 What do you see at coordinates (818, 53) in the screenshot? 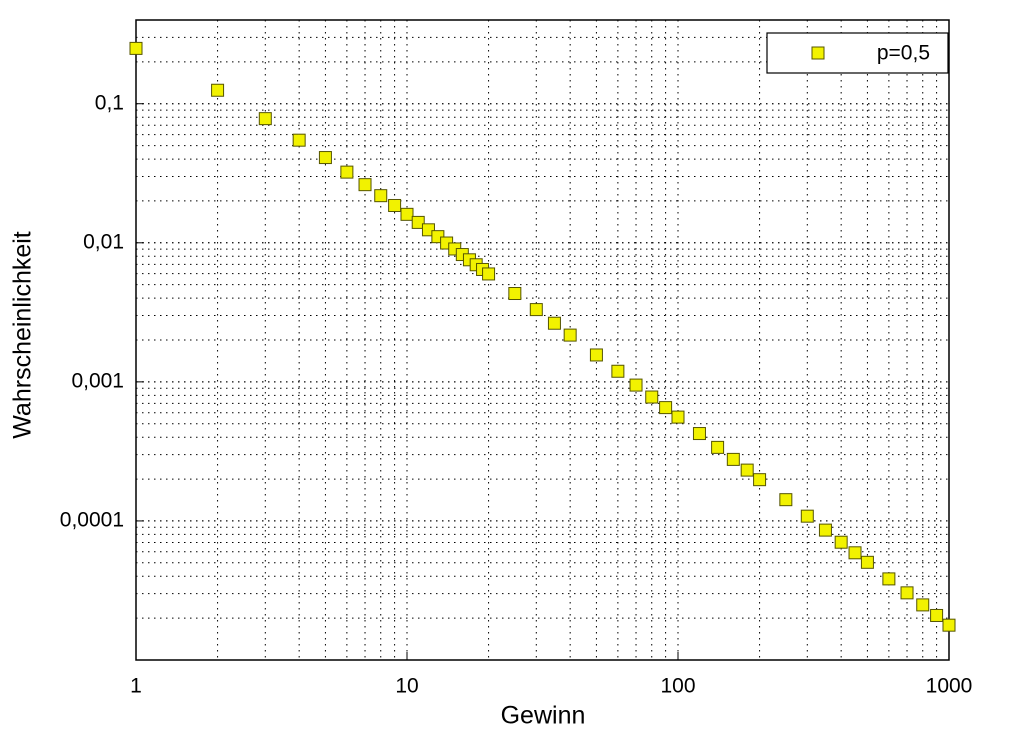
I see `legend-marker` at bounding box center [818, 53].